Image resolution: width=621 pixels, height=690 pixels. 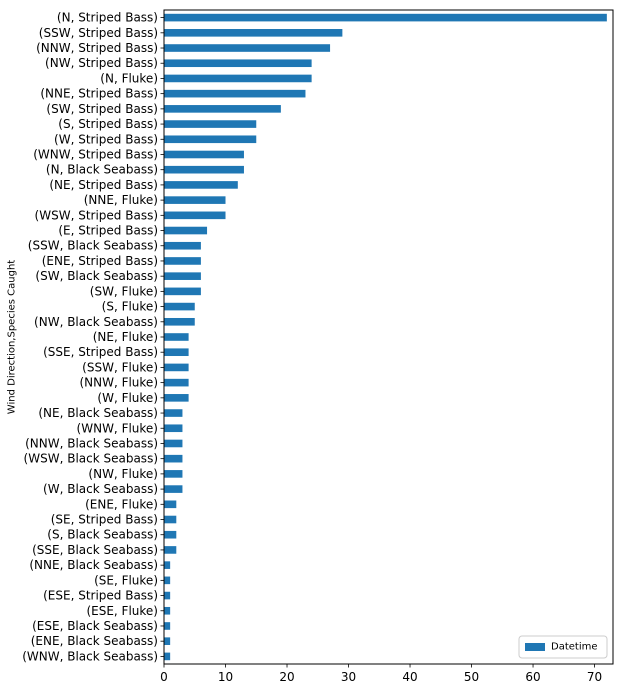 I want to click on y-tick-label: (WNW, Fluke), so click(x=117, y=428).